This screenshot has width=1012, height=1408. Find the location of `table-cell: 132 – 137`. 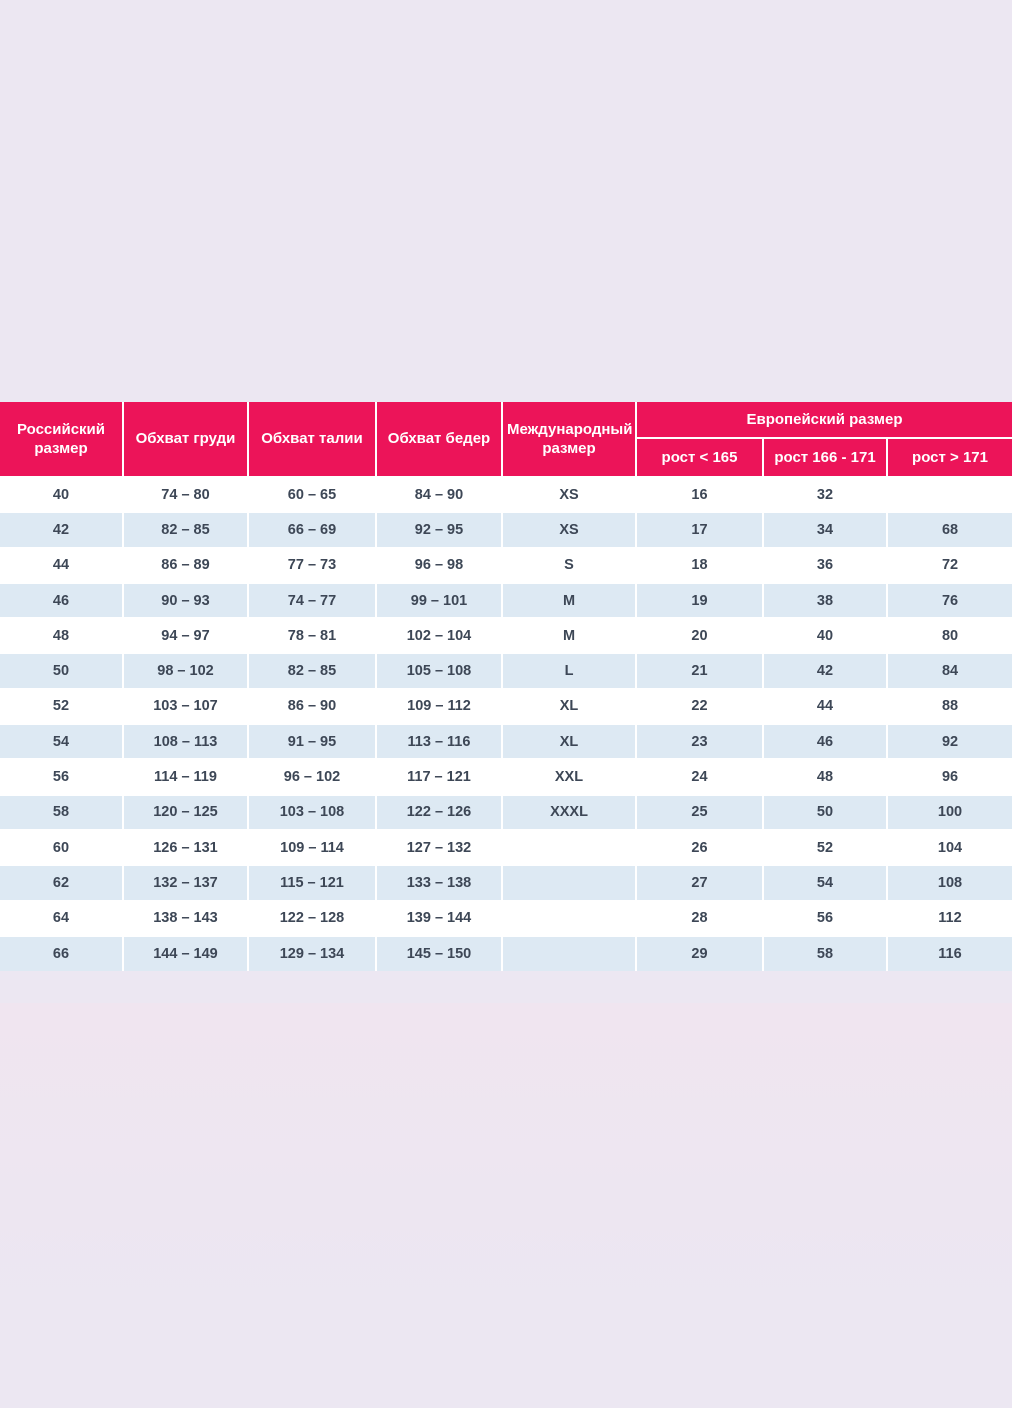

table-cell: 132 – 137 is located at coordinates (185, 883).